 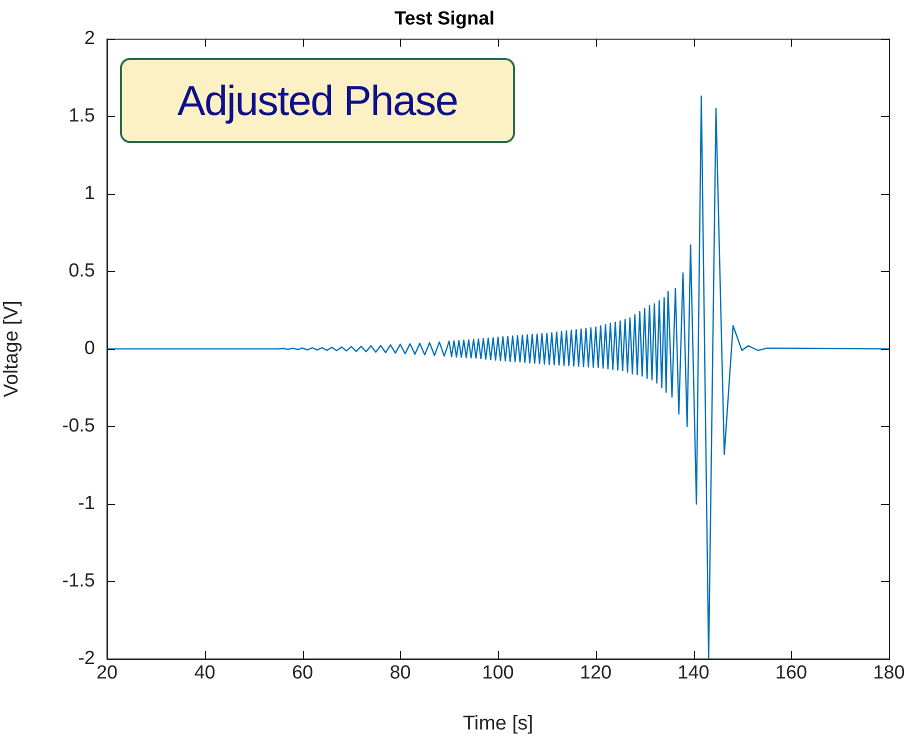 What do you see at coordinates (81, 271) in the screenshot?
I see `y-tick-label: 0.5` at bounding box center [81, 271].